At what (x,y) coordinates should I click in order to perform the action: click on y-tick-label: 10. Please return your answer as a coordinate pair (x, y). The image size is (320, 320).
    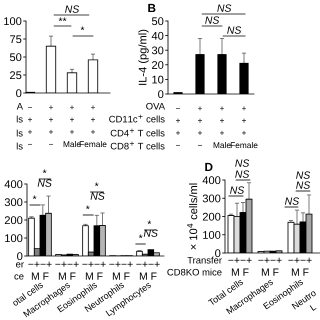
    Looking at the image, I should click on (158, 80).